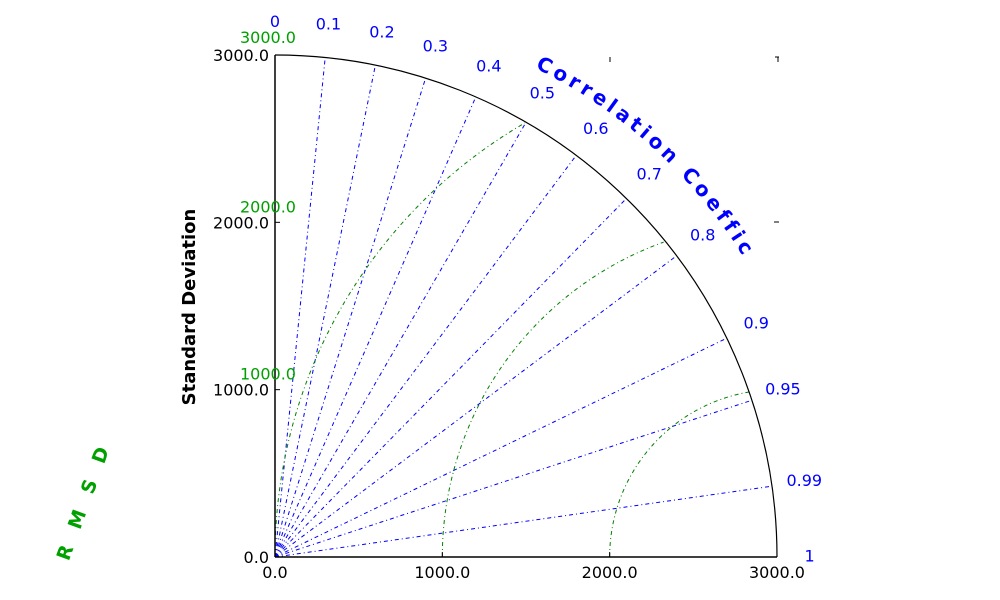  I want to click on x-tick-label: 2000.0, so click(610, 572).